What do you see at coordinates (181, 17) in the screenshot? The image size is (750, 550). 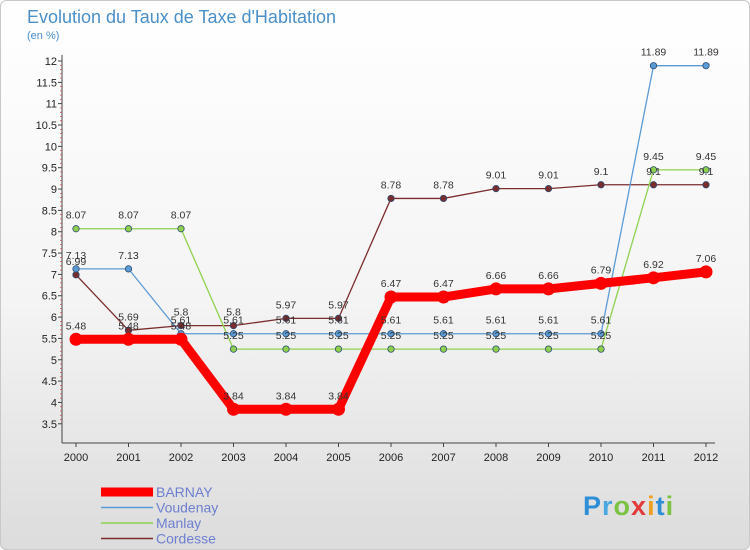 I see `chart-title: Evolution du Taux de Taxe d'Habitation` at bounding box center [181, 17].